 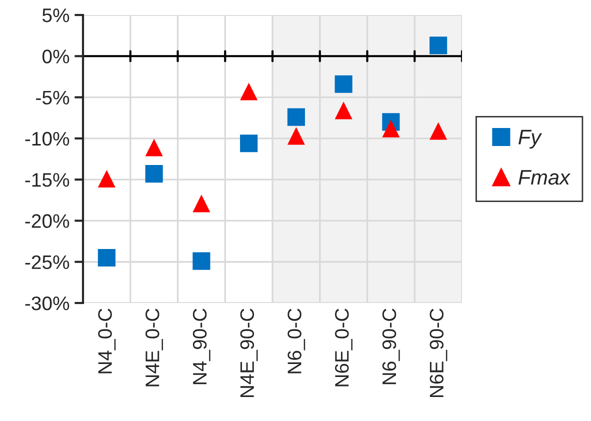 What do you see at coordinates (249, 353) in the screenshot?
I see `x-tick-label: N4E_90-C` at bounding box center [249, 353].